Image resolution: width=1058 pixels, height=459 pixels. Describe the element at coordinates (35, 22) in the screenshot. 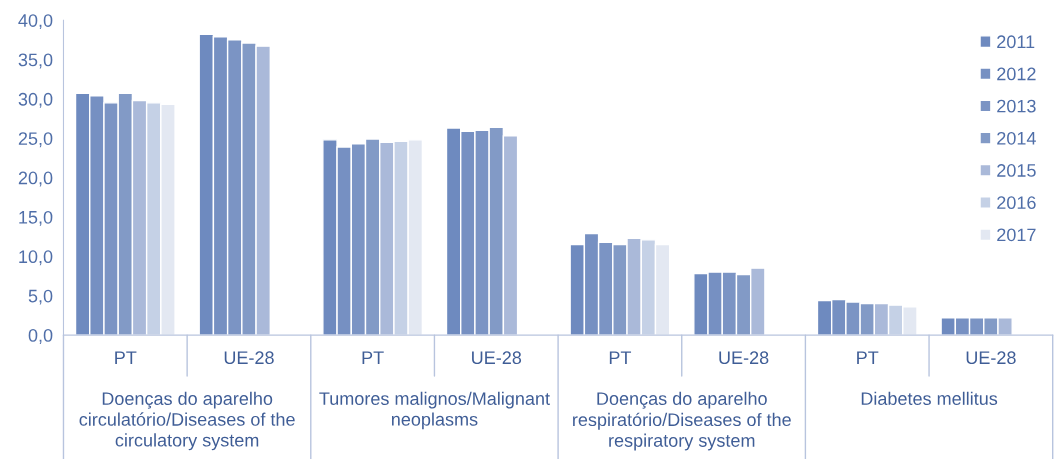

I see `y-tick-label: 40,0` at that location.